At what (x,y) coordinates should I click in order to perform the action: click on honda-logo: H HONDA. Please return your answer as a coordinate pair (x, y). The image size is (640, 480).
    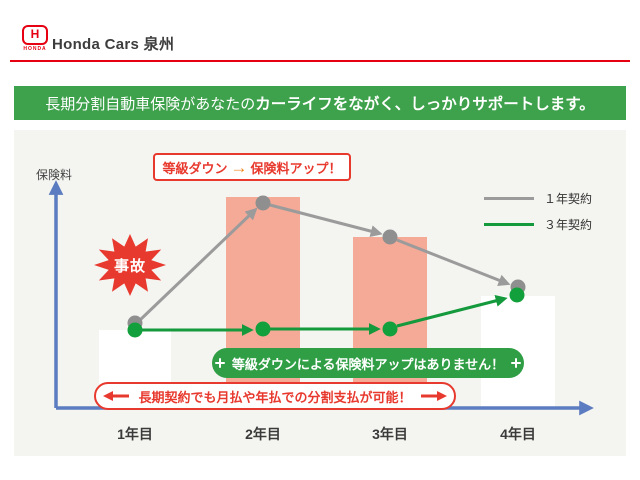
    Looking at the image, I should click on (35, 38).